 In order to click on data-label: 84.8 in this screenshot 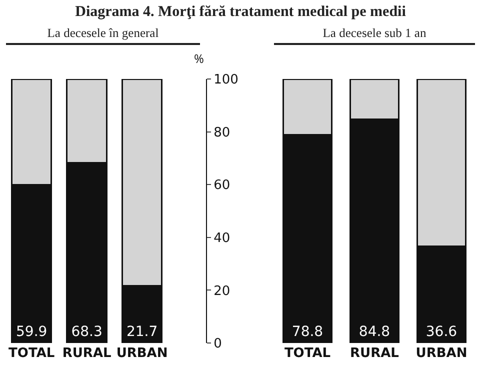, I will do `click(374, 332)`.